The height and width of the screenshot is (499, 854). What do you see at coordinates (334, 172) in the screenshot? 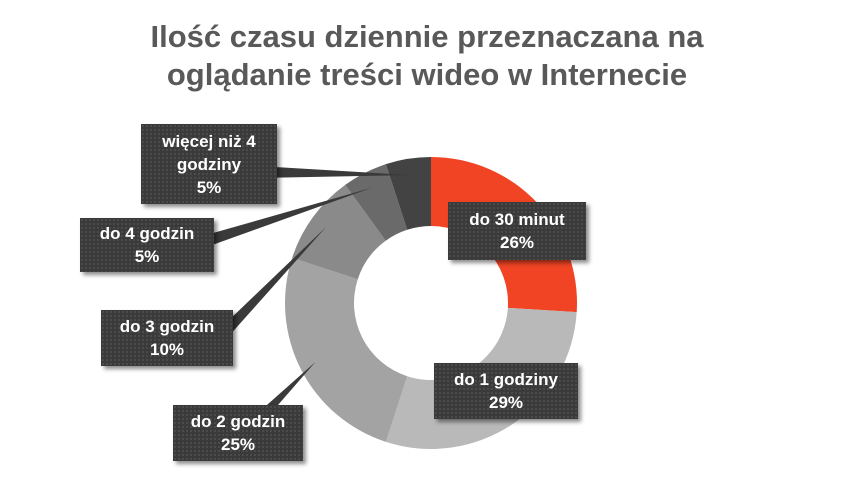
I see `leader-line-wiecej-niz-4-godziny` at bounding box center [334, 172].